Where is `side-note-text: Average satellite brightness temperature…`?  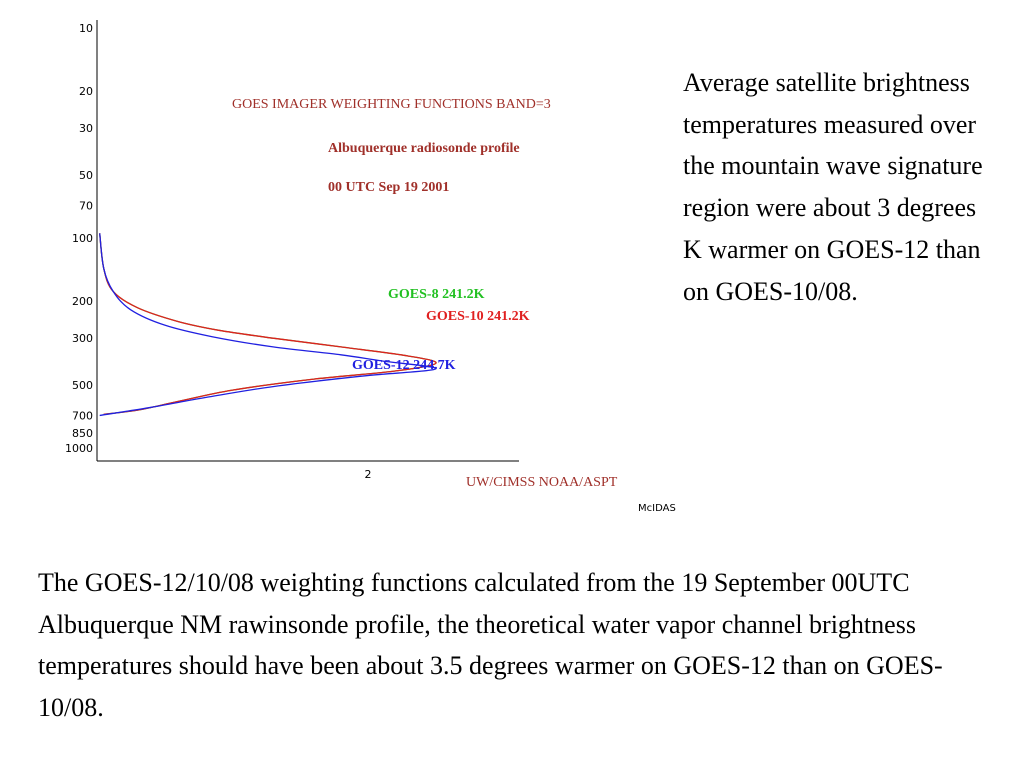 side-note-text: Average satellite brightness temperature… is located at coordinates (833, 187).